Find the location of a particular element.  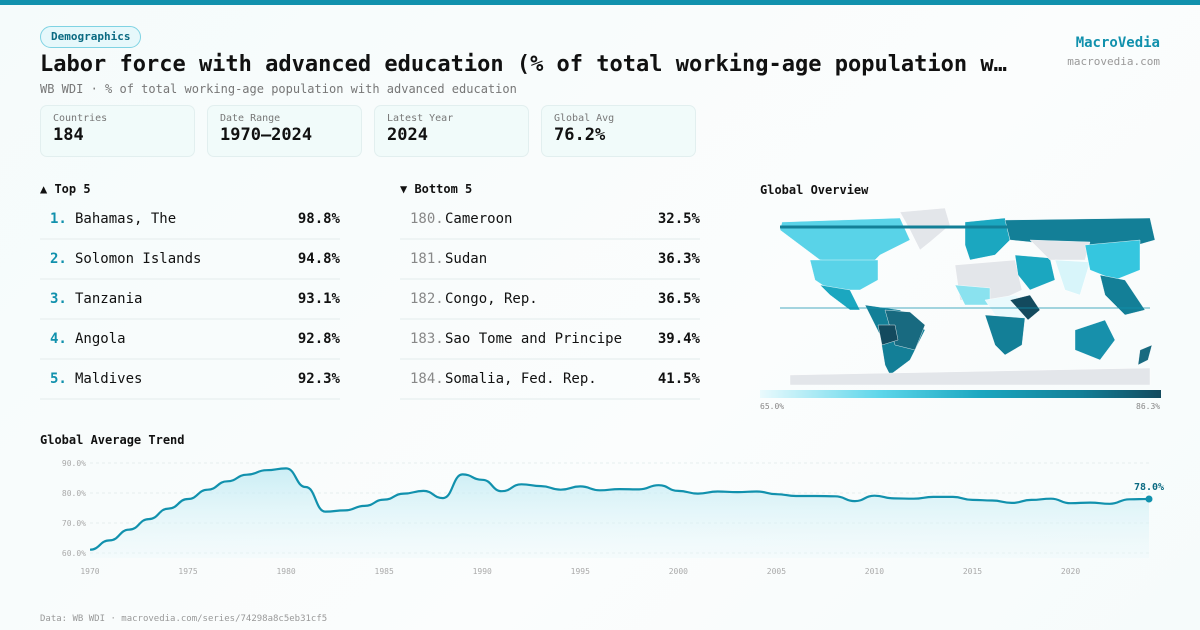

x-tick-label: 1975 is located at coordinates (187, 571).